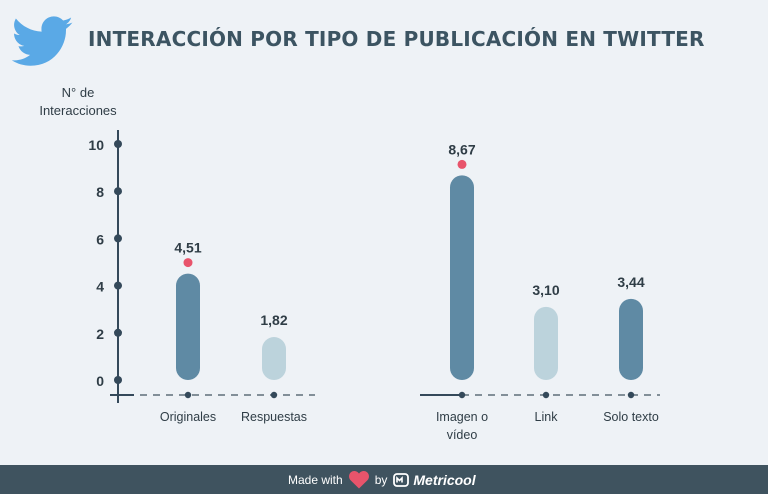  What do you see at coordinates (187, 248) in the screenshot?
I see `data-label: 4,51` at bounding box center [187, 248].